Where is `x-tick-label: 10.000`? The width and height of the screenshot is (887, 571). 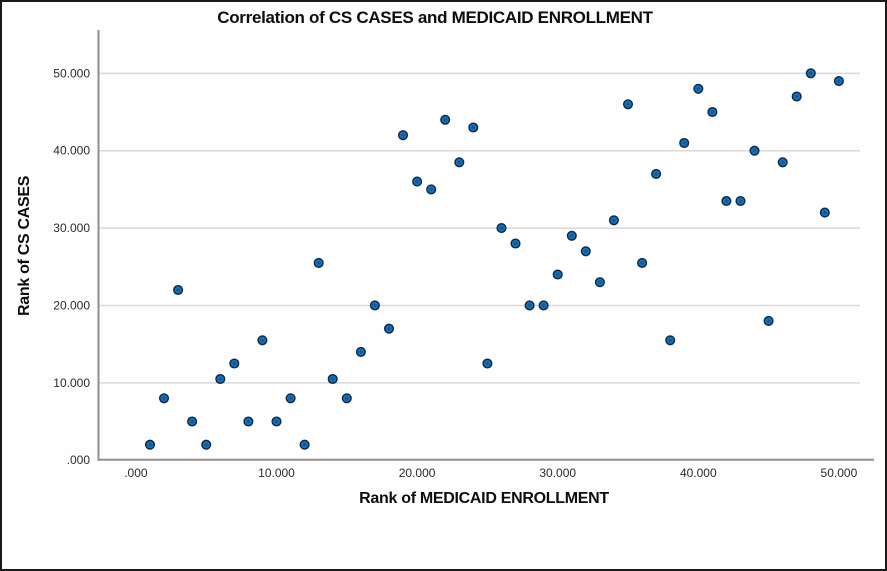 x-tick-label: 10.000 is located at coordinates (276, 473).